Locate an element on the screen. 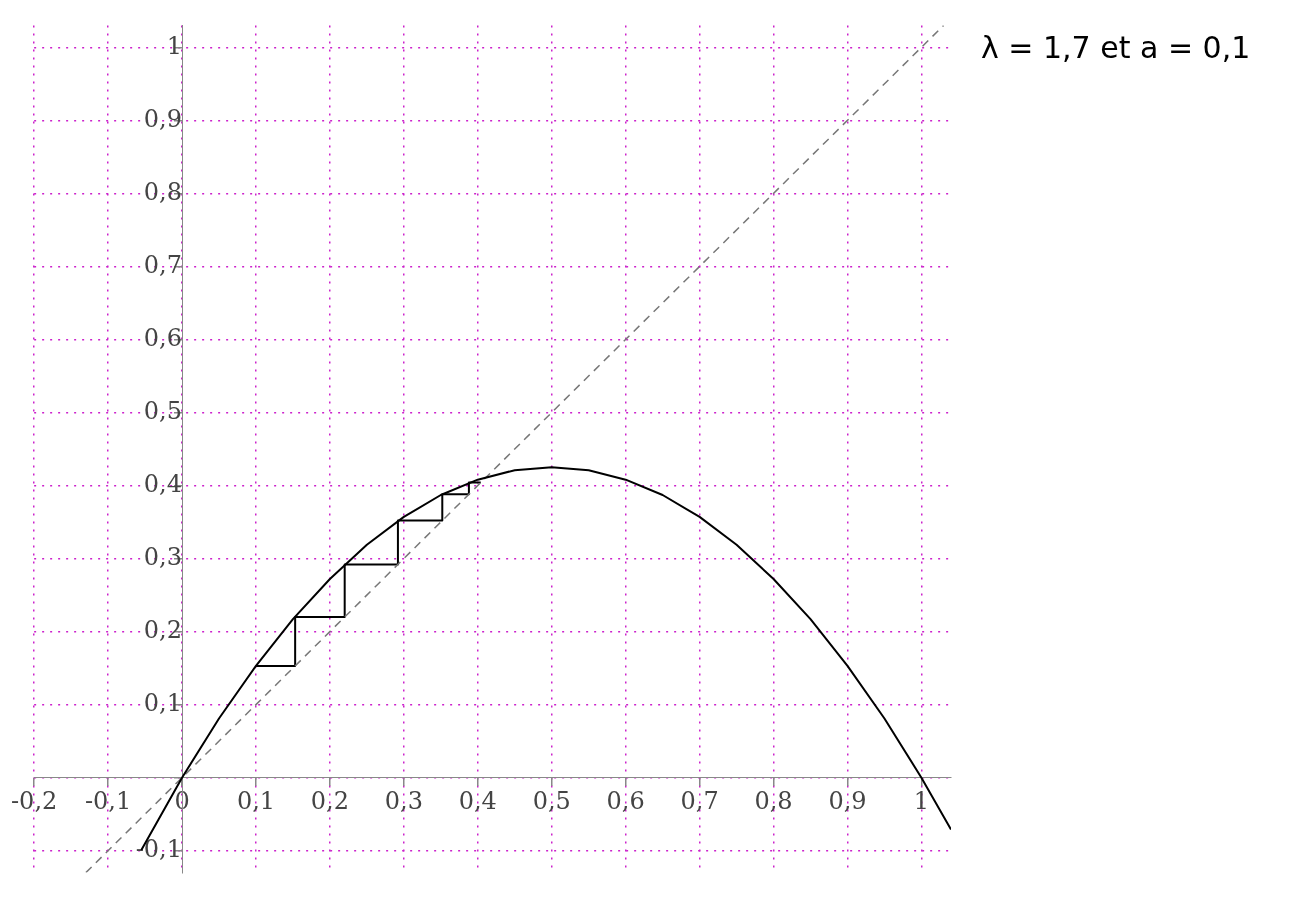 Image resolution: width=1309 pixels, height=898 pixels. x-tick-label: 0,3 is located at coordinates (403, 801).